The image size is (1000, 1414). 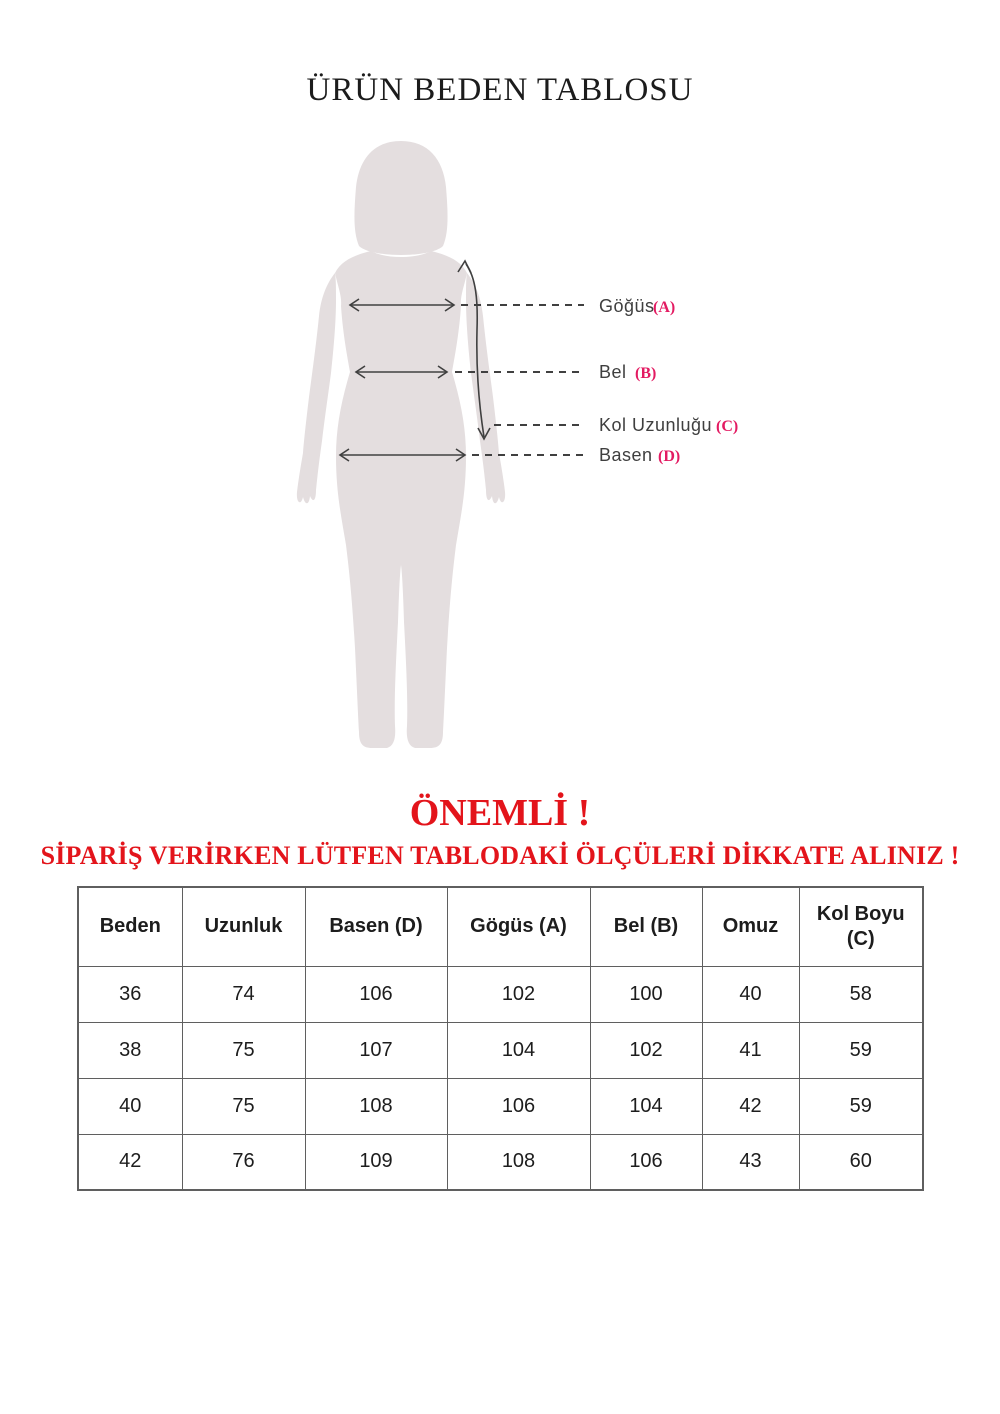 What do you see at coordinates (402, 305) in the screenshot?
I see `chest-width-arrow` at bounding box center [402, 305].